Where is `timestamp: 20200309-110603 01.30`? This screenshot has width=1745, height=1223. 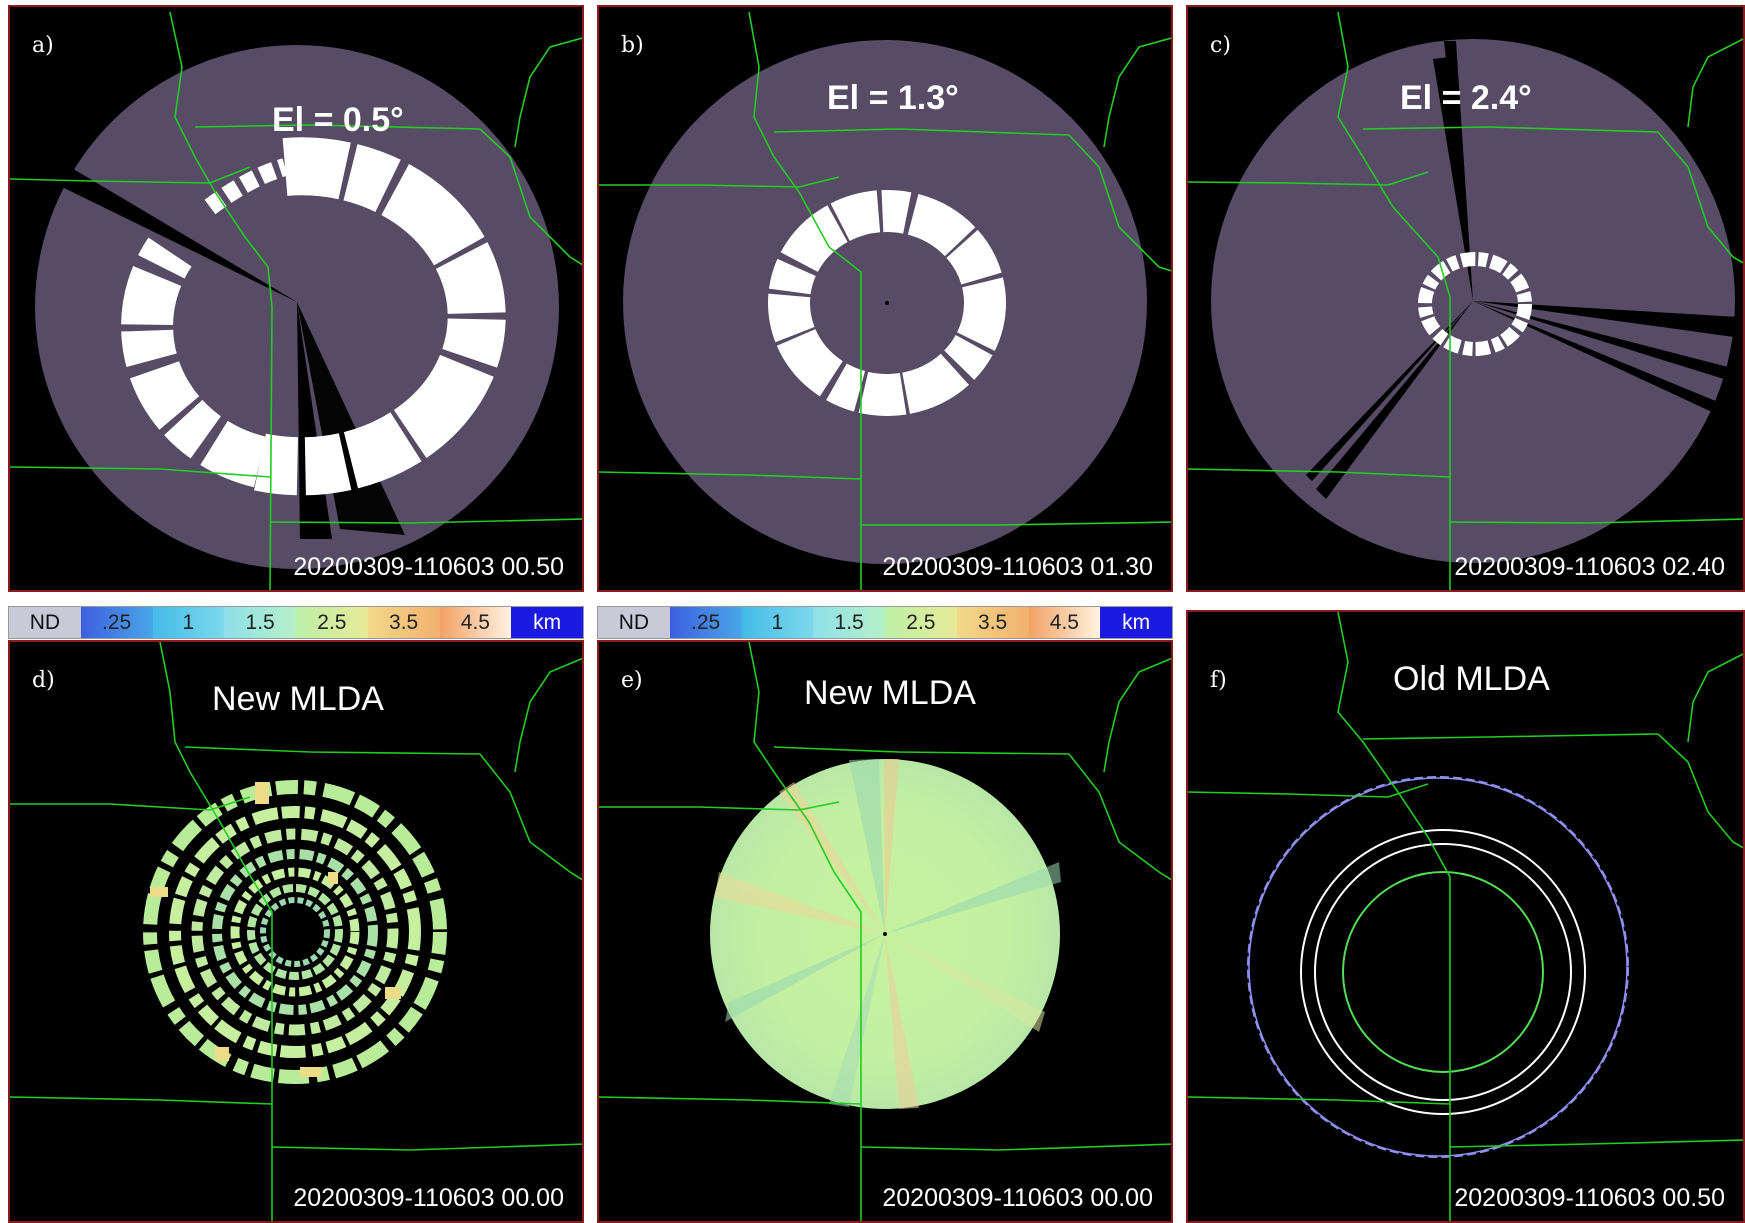 timestamp: 20200309-110603 01.30 is located at coordinates (1017, 567).